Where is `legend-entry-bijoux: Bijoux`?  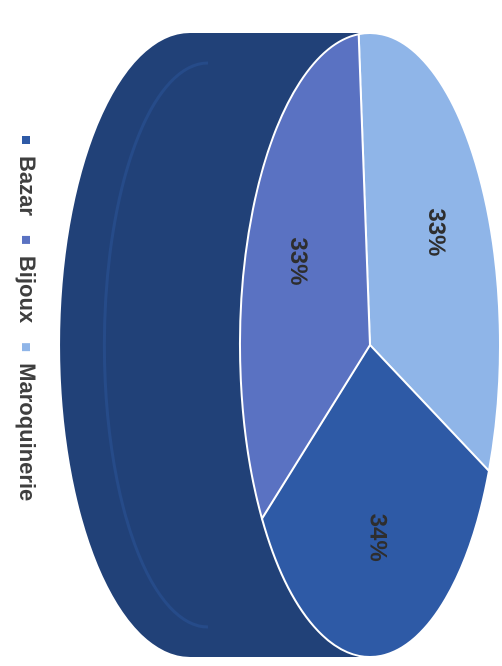
legend-entry-bijoux: Bijoux is located at coordinates (27, 290).